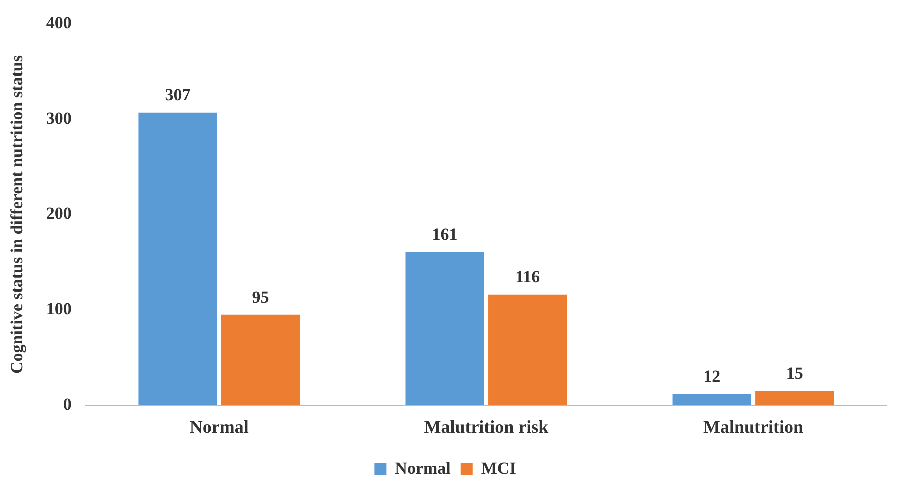 The width and height of the screenshot is (897, 488). Describe the element at coordinates (59, 308) in the screenshot. I see `y-tick-label: 100` at that location.